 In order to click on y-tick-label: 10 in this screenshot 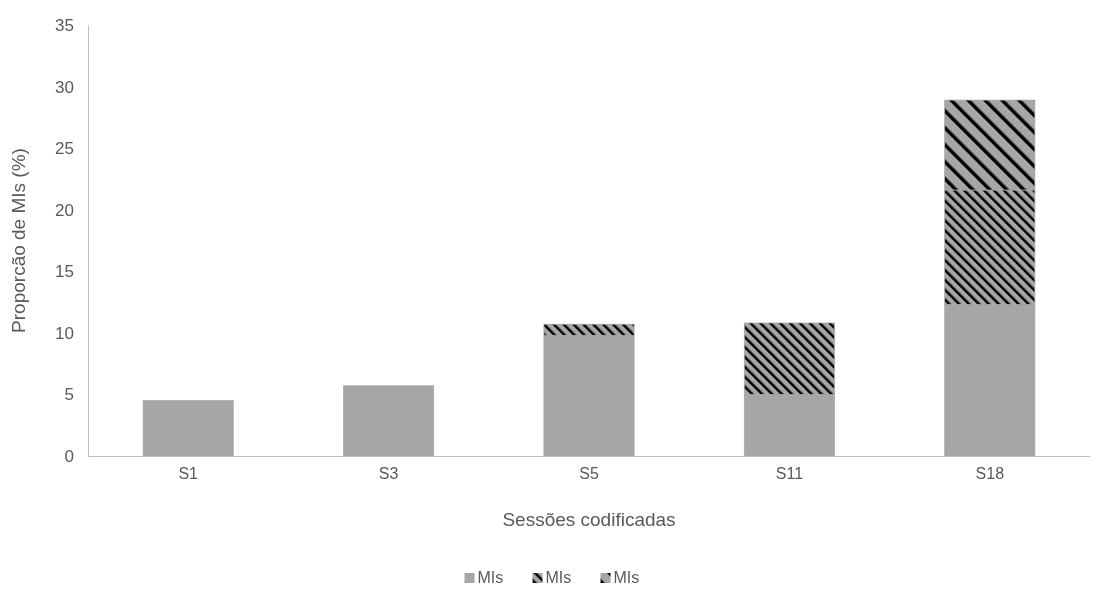, I will do `click(64, 333)`.